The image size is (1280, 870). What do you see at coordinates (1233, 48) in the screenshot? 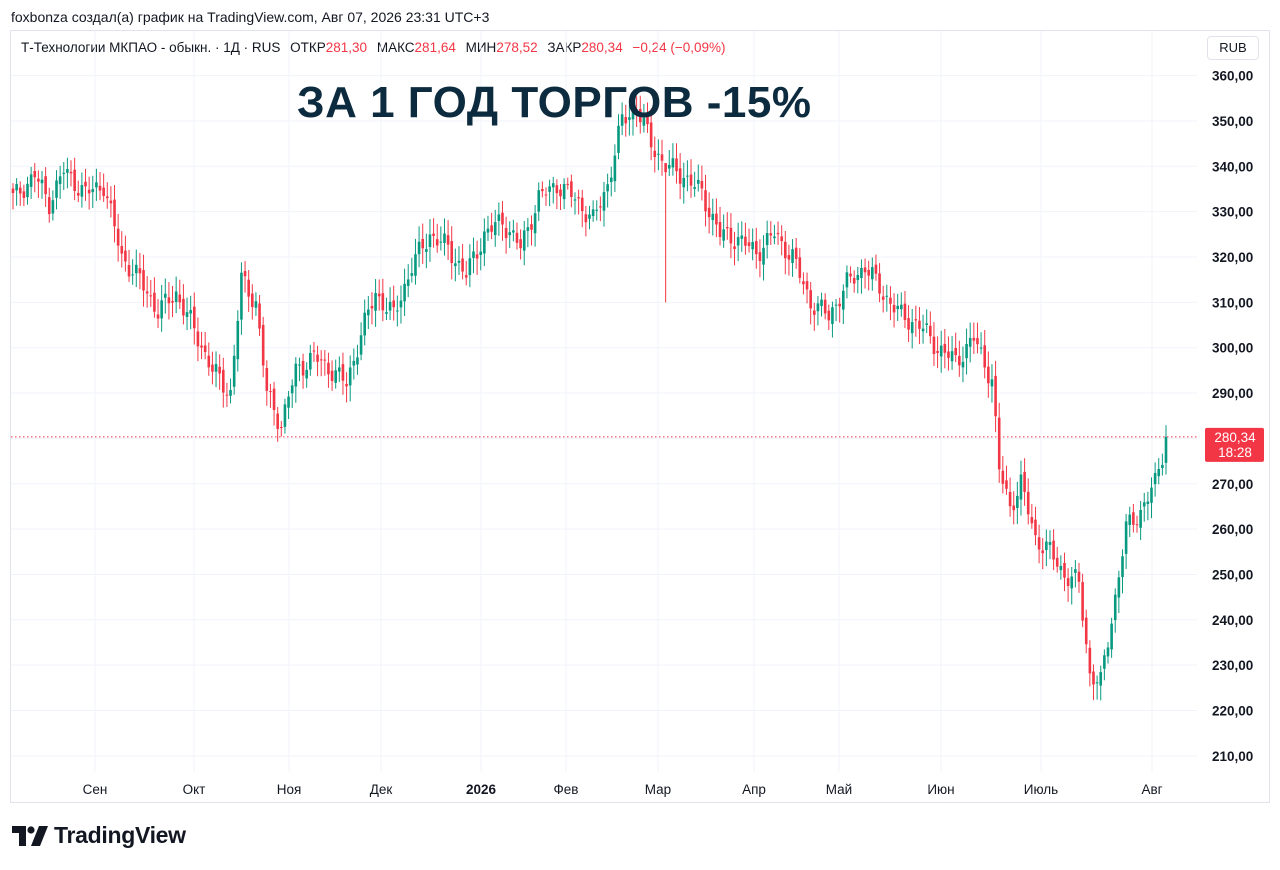
I see `currency-button: RUB` at bounding box center [1233, 48].